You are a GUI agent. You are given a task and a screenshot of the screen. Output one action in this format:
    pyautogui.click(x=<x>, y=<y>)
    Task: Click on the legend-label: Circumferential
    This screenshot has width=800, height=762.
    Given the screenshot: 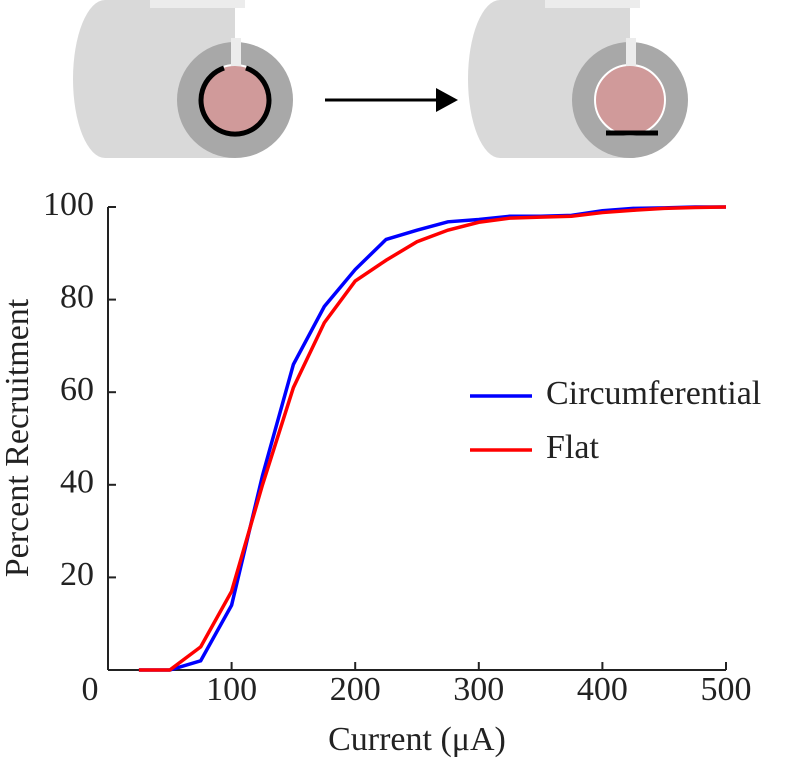 What is the action you would take?
    pyautogui.click(x=653, y=393)
    